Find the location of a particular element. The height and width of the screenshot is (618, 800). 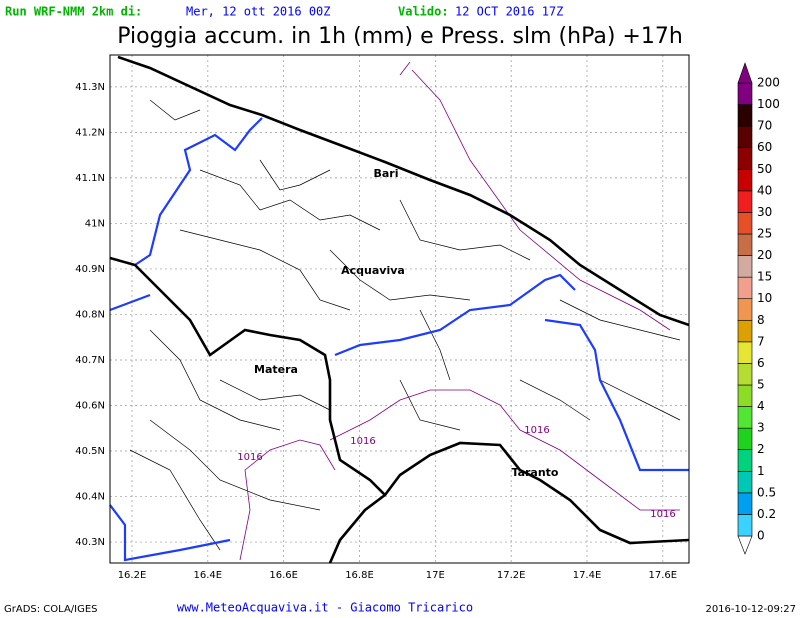

city-label: Taranto is located at coordinates (534, 472).